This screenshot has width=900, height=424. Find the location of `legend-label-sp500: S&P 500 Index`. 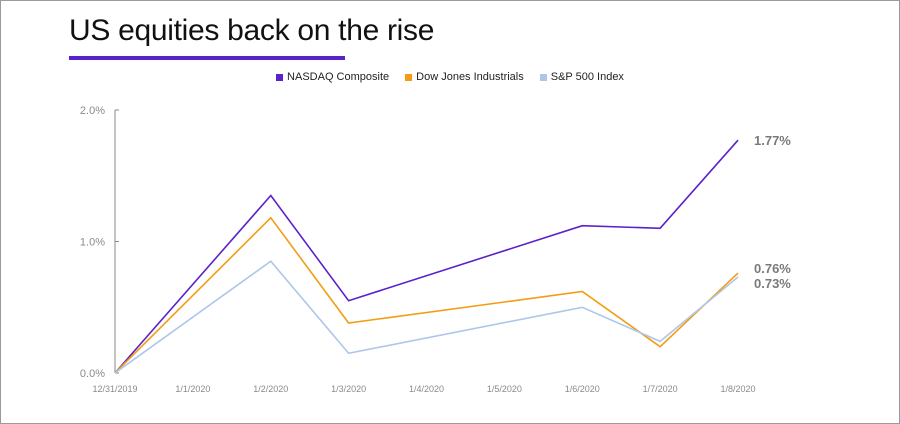

legend-label-sp500: S&P 500 Index is located at coordinates (587, 77).